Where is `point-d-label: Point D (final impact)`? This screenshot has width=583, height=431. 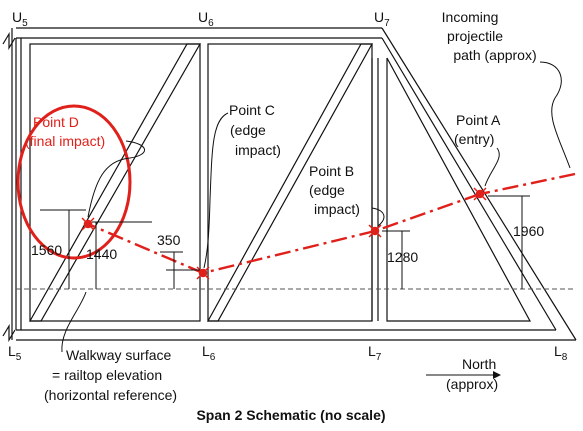 point-d-label: Point D (final impact) is located at coordinates (65, 131).